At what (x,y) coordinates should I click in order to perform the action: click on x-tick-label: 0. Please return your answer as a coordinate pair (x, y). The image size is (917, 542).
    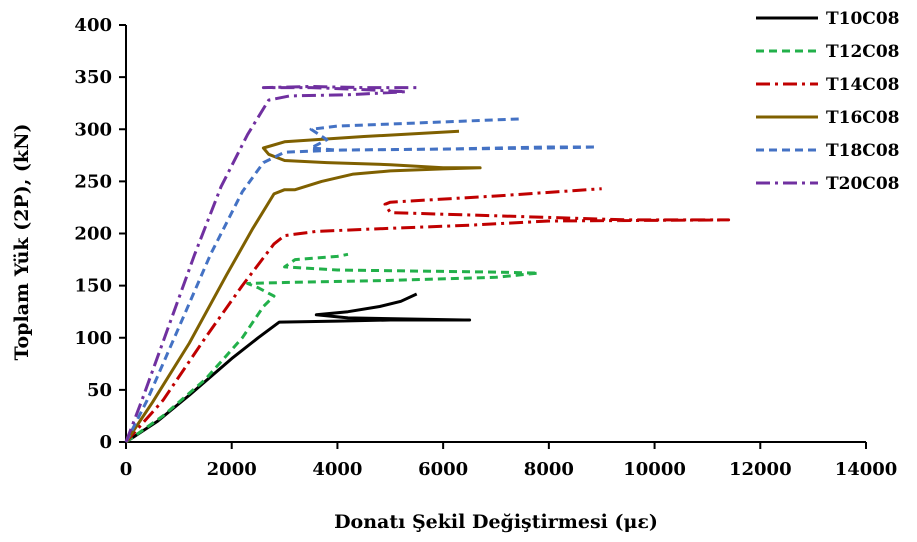
    Looking at the image, I should click on (126, 469).